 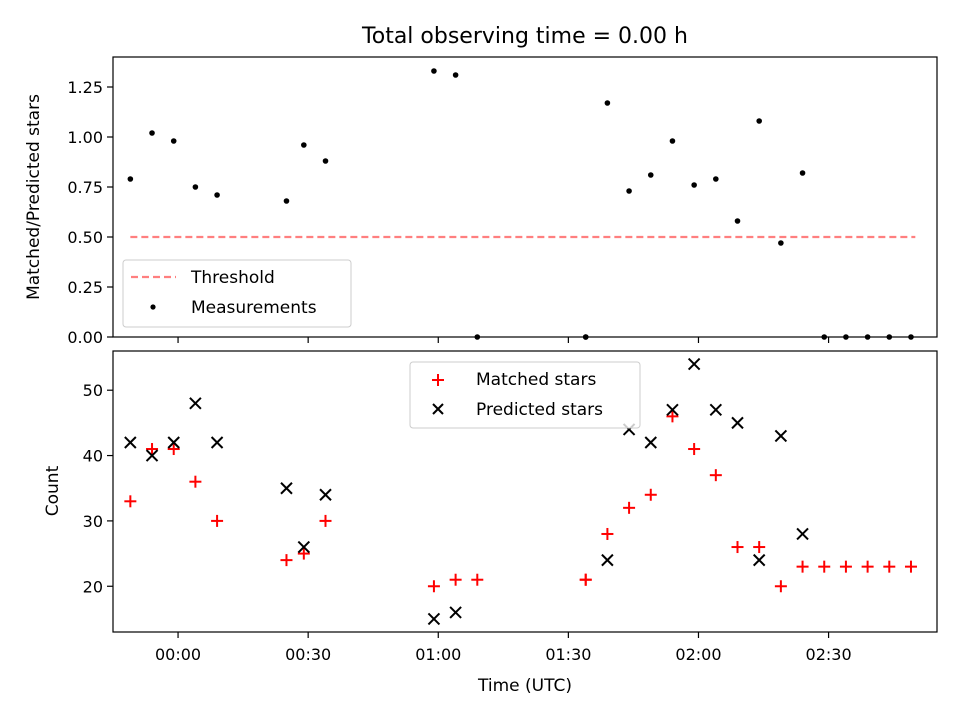 I want to click on predicted-legend-label: Predicted stars, so click(x=539, y=410).